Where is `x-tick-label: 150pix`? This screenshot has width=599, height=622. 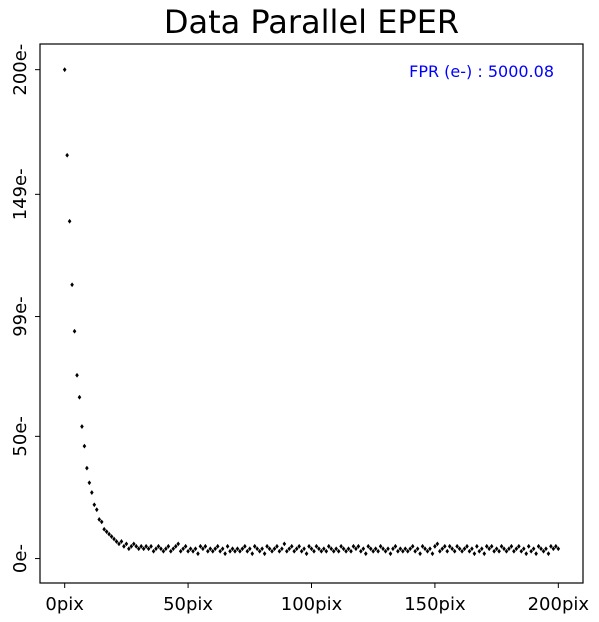
x-tick-label: 150pix is located at coordinates (435, 604).